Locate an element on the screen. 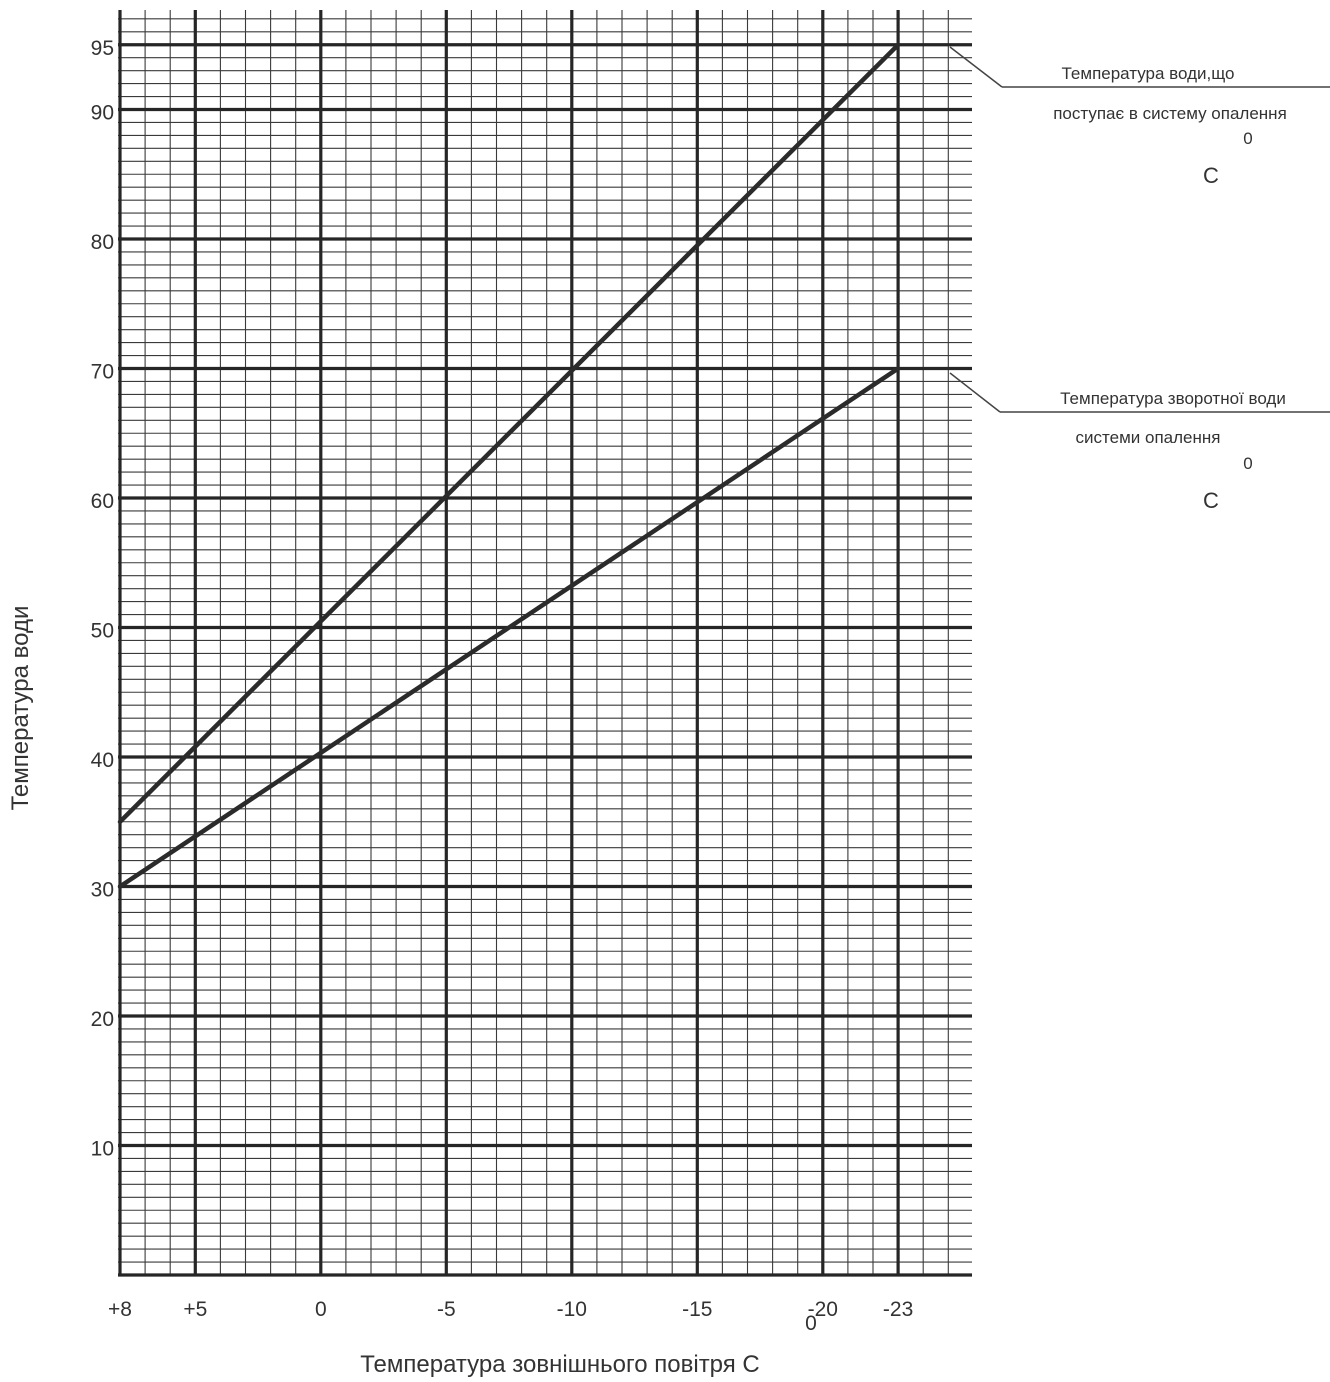 This screenshot has width=1330, height=1382. x-tick-label: +5 is located at coordinates (195, 1309).